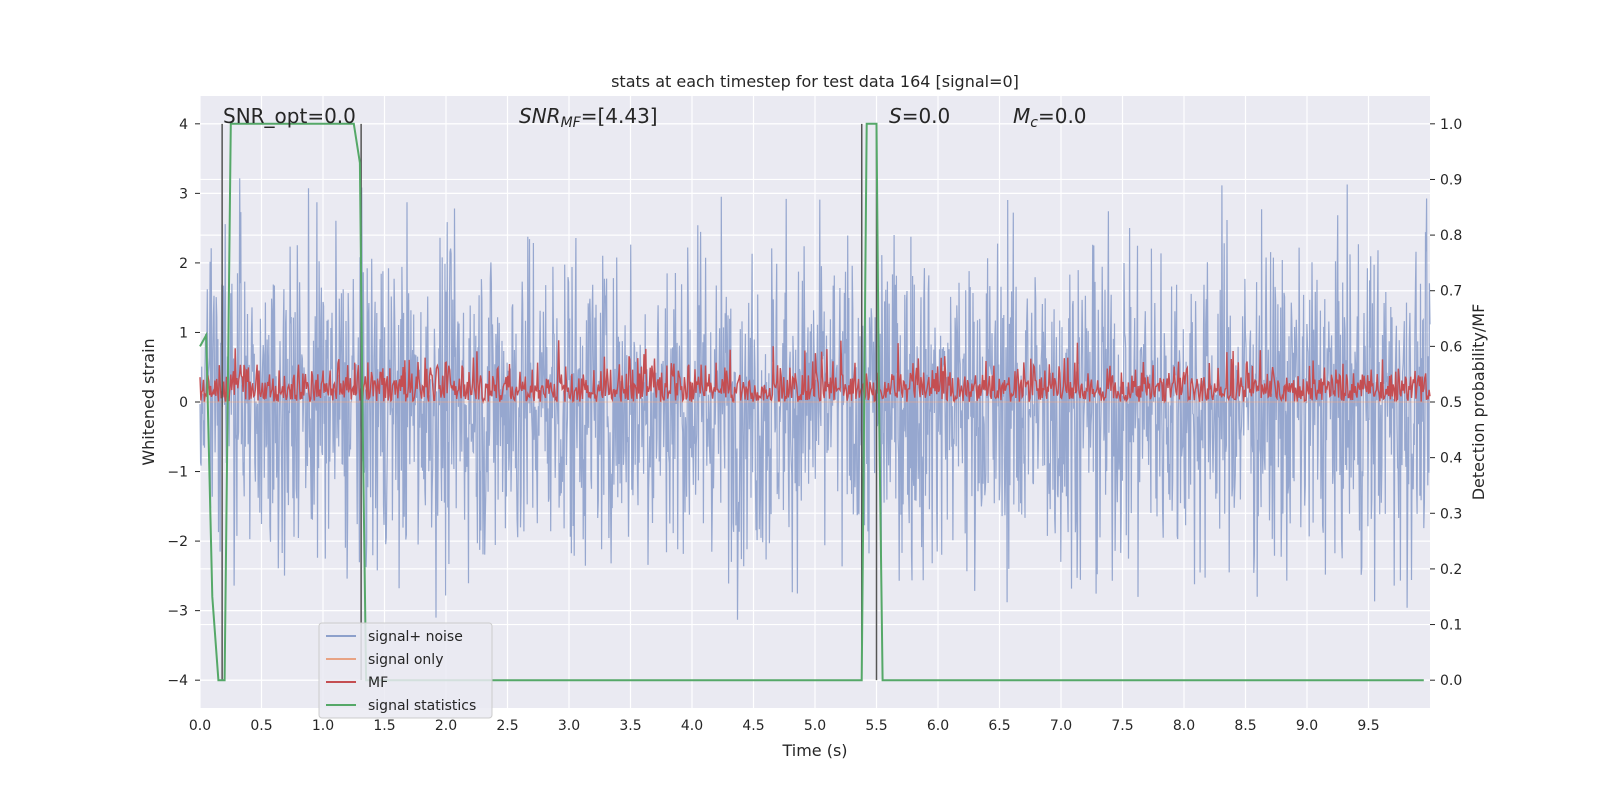 The image size is (1600, 800). What do you see at coordinates (999, 726) in the screenshot?
I see `x-tick-label: 6.5` at bounding box center [999, 726].